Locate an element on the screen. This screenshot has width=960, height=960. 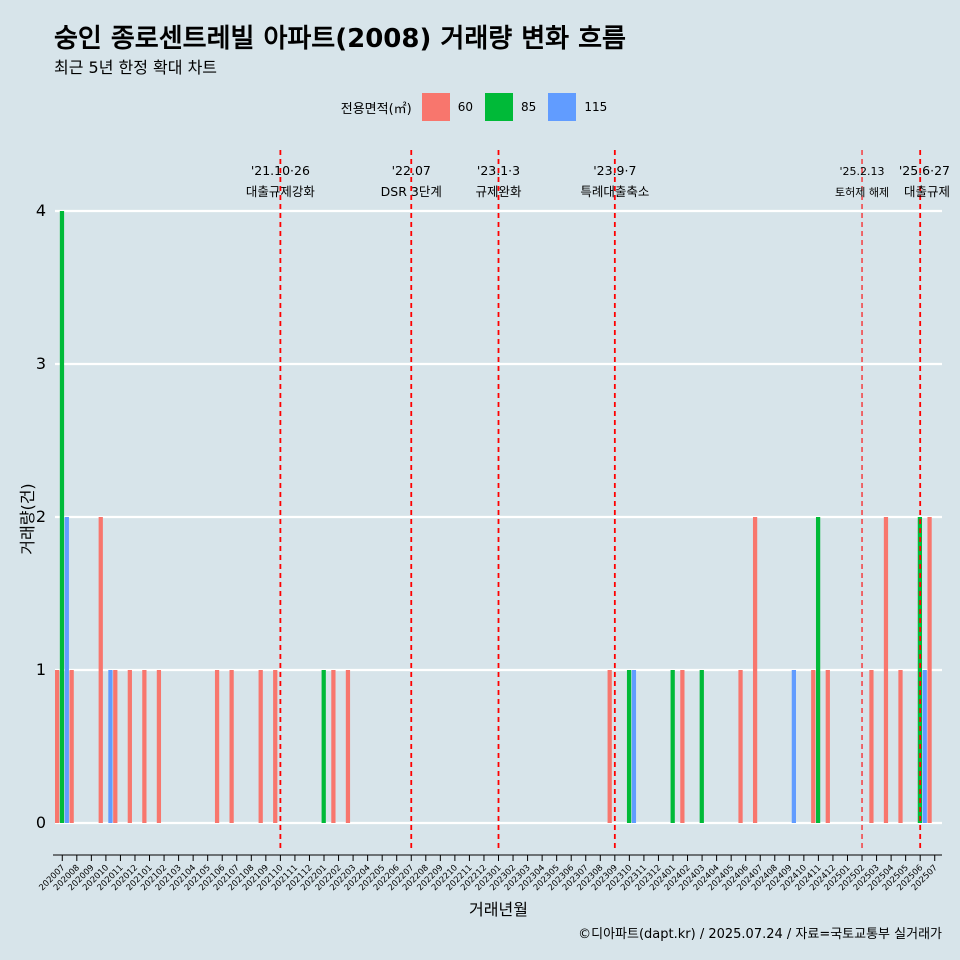
event-date-label: '21.10·26 is located at coordinates (280, 170).